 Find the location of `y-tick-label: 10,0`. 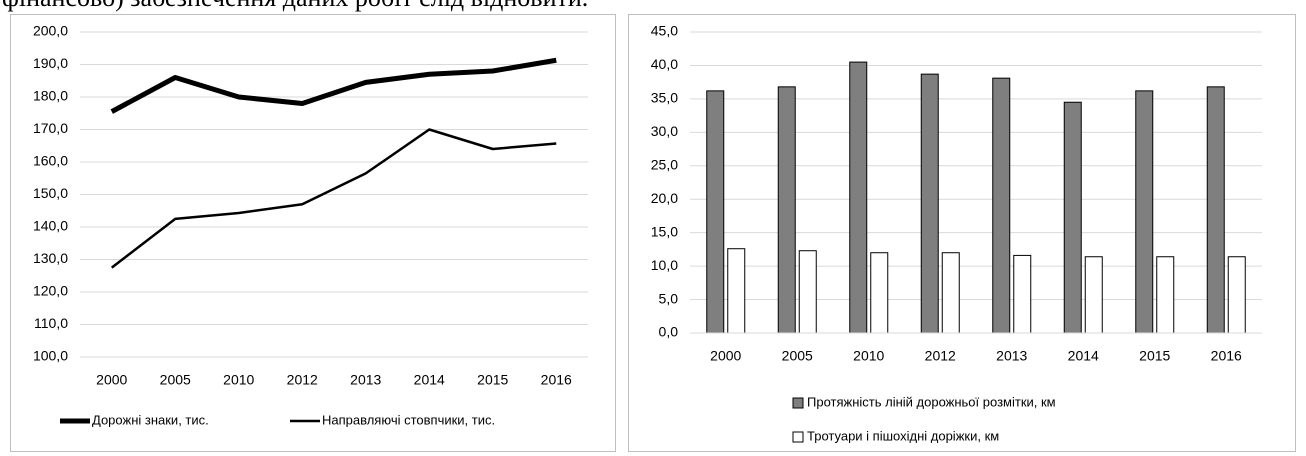

y-tick-label: 10,0 is located at coordinates (664, 265).